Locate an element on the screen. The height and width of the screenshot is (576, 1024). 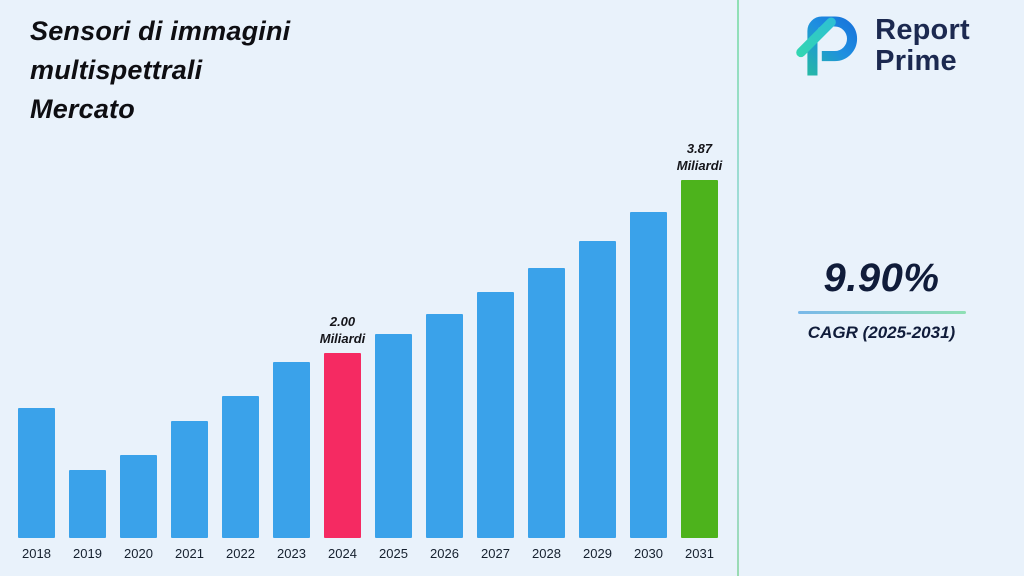
bar-2027 is located at coordinates (495, 415).